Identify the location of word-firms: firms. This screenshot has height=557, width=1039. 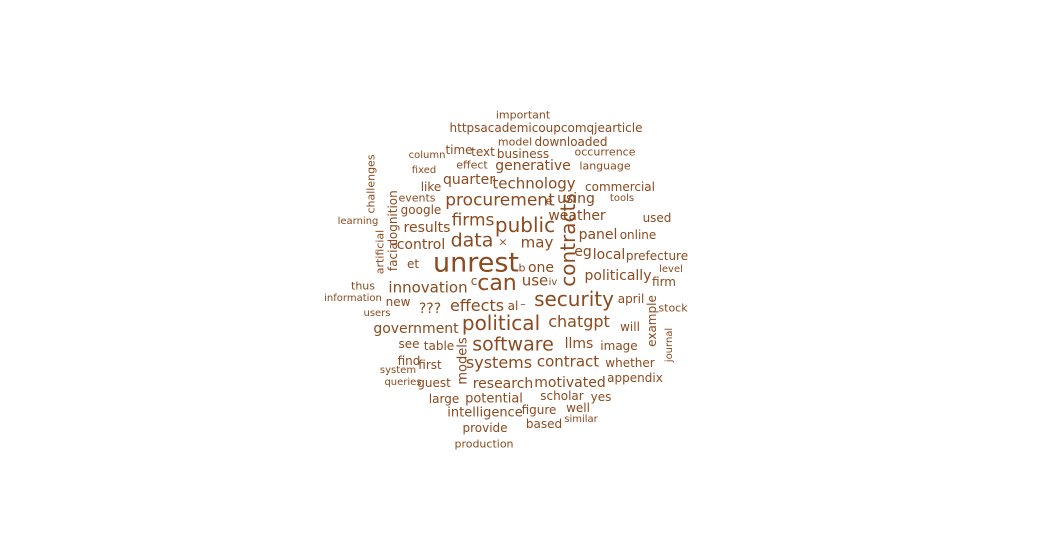
(473, 220).